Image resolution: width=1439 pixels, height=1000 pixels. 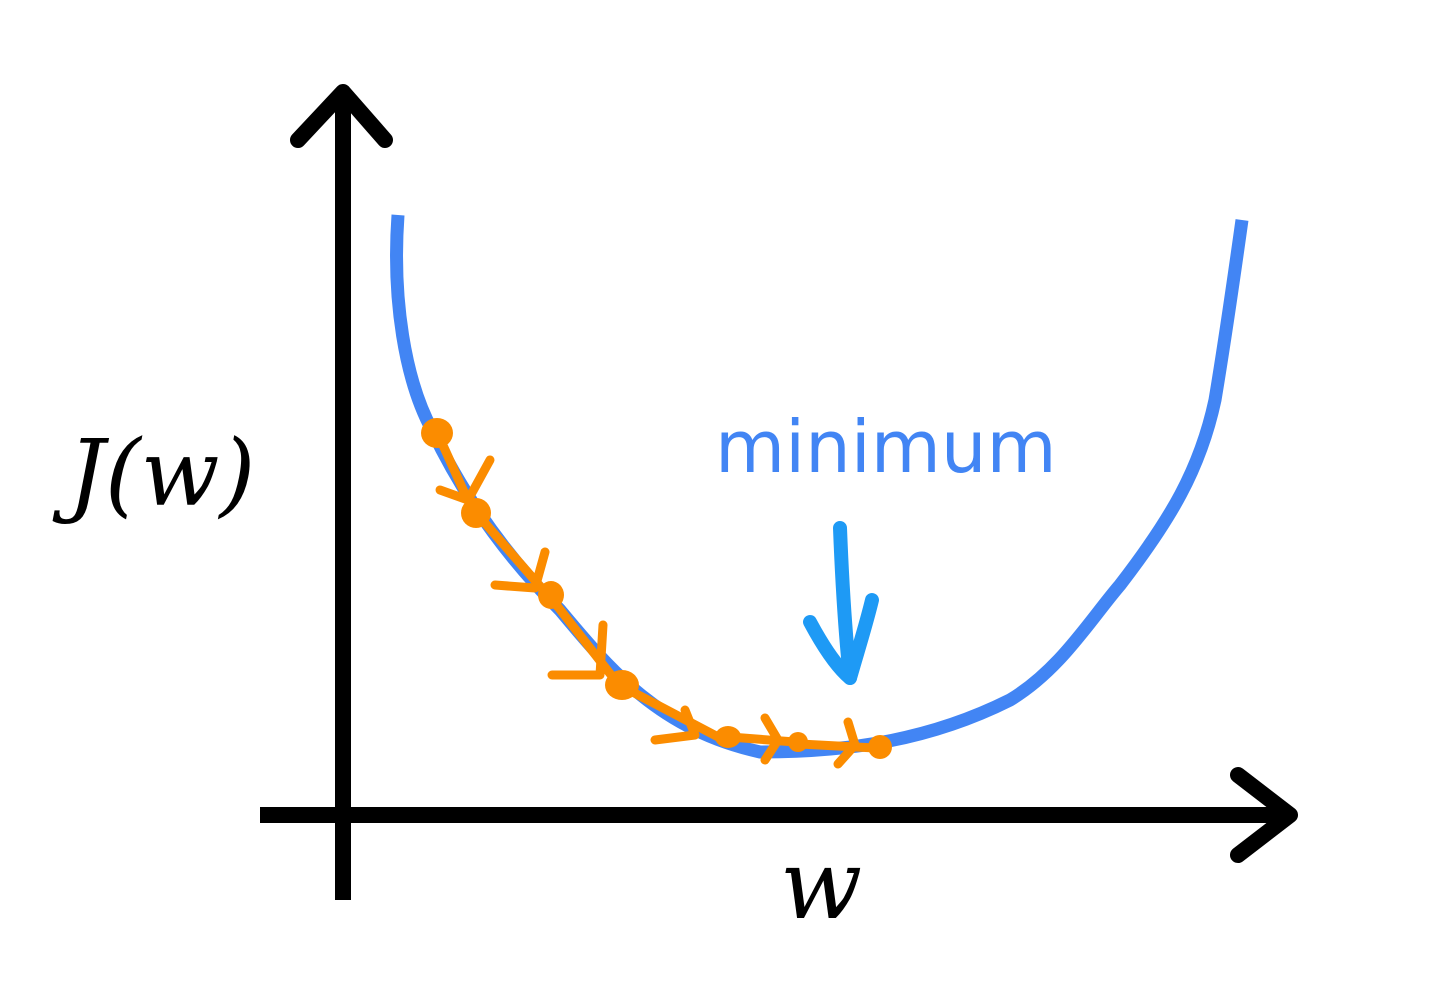 What do you see at coordinates (845, 603) in the screenshot?
I see `arrow-shaft` at bounding box center [845, 603].